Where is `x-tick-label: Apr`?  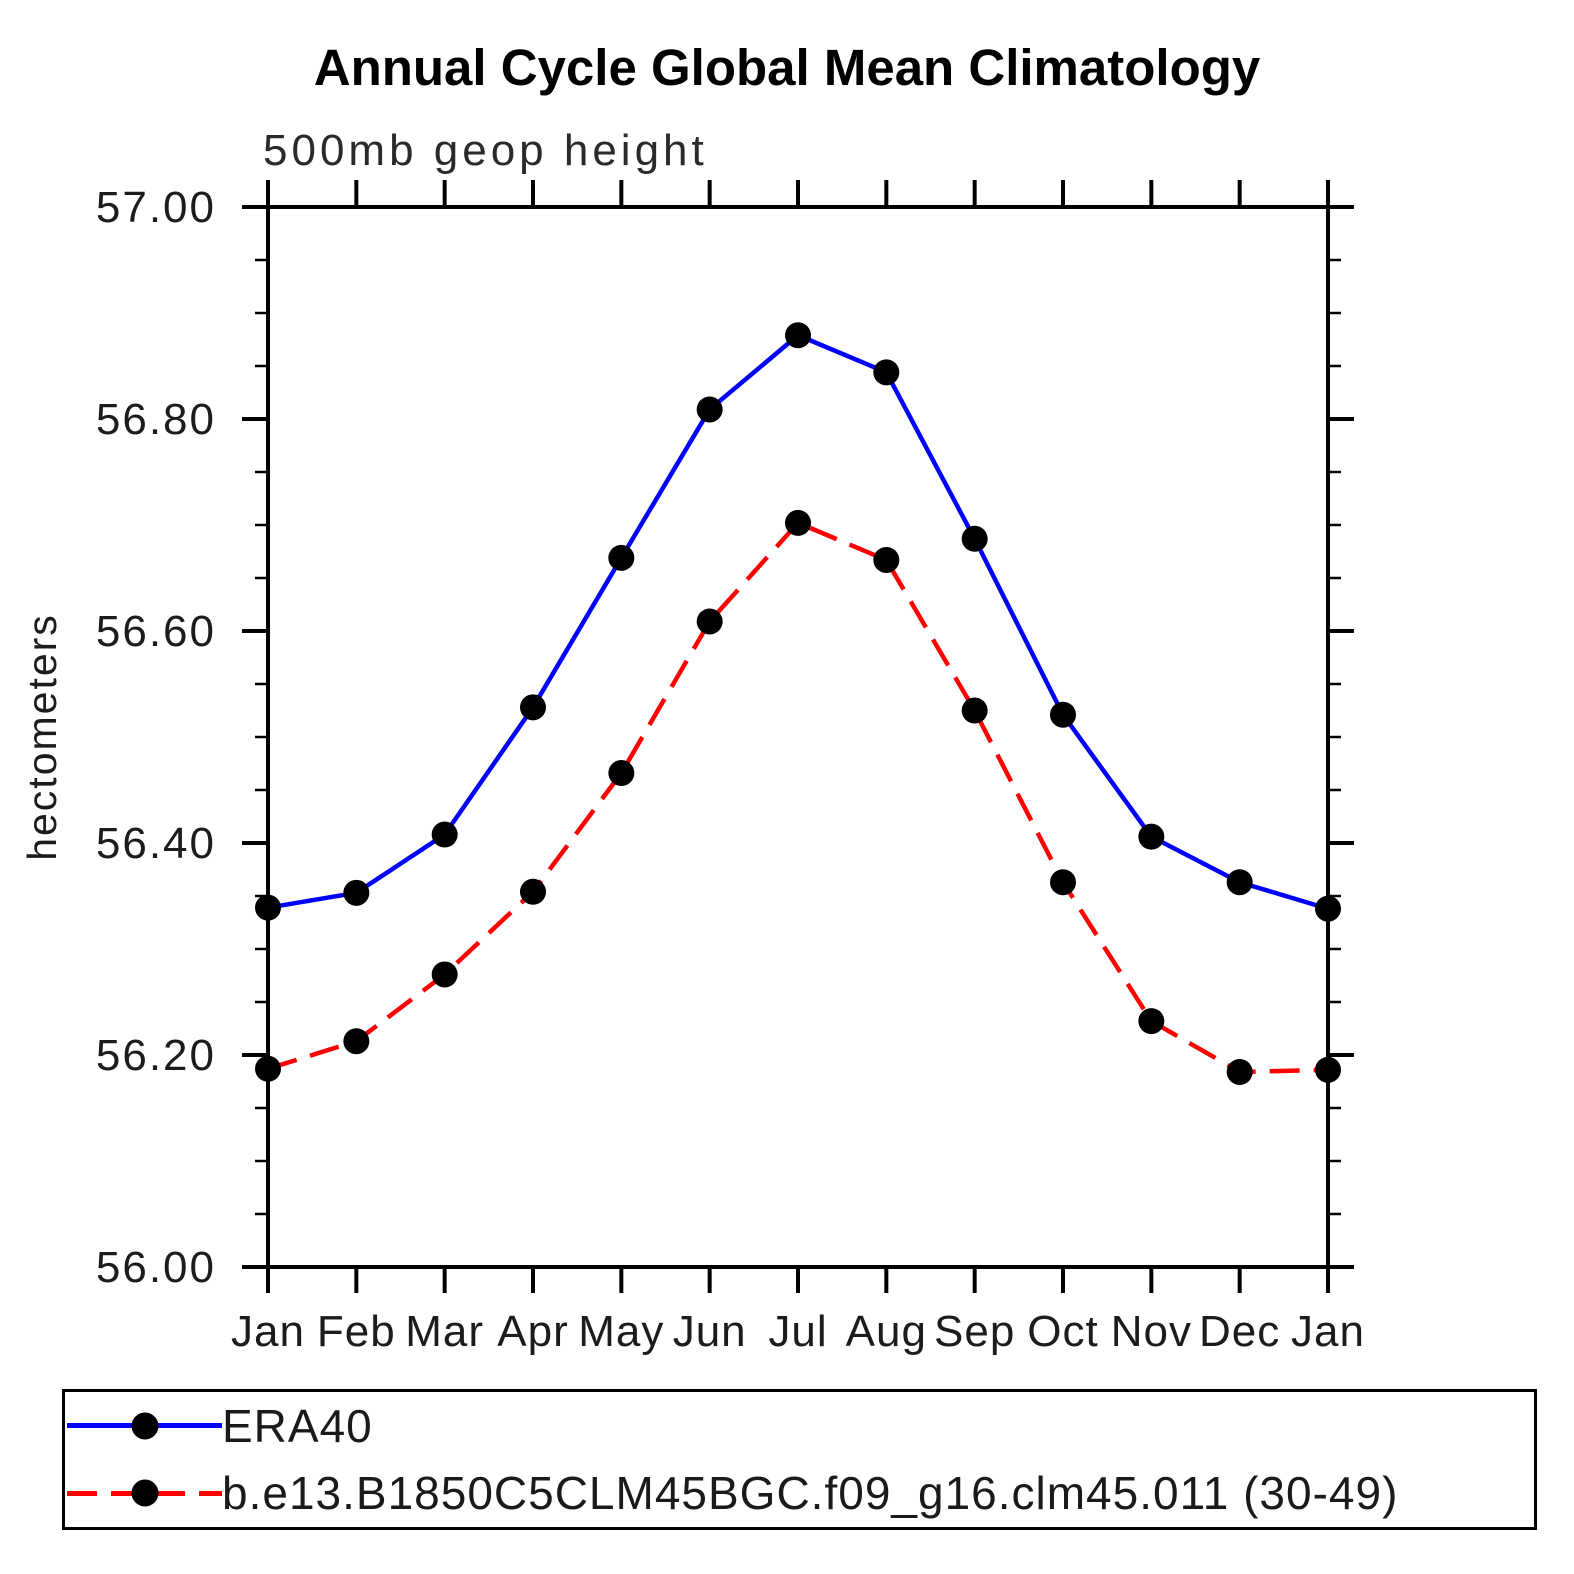
x-tick-label: Apr is located at coordinates (532, 1331).